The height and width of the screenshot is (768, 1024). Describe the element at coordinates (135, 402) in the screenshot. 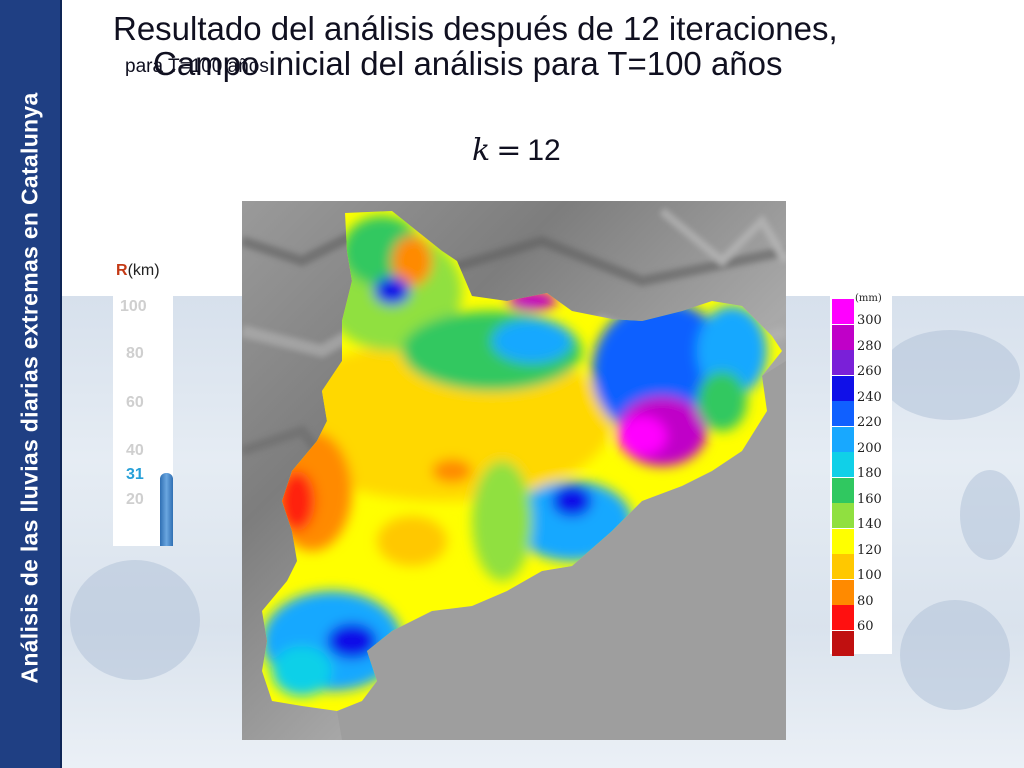

I see `radius-tick: 60` at that location.